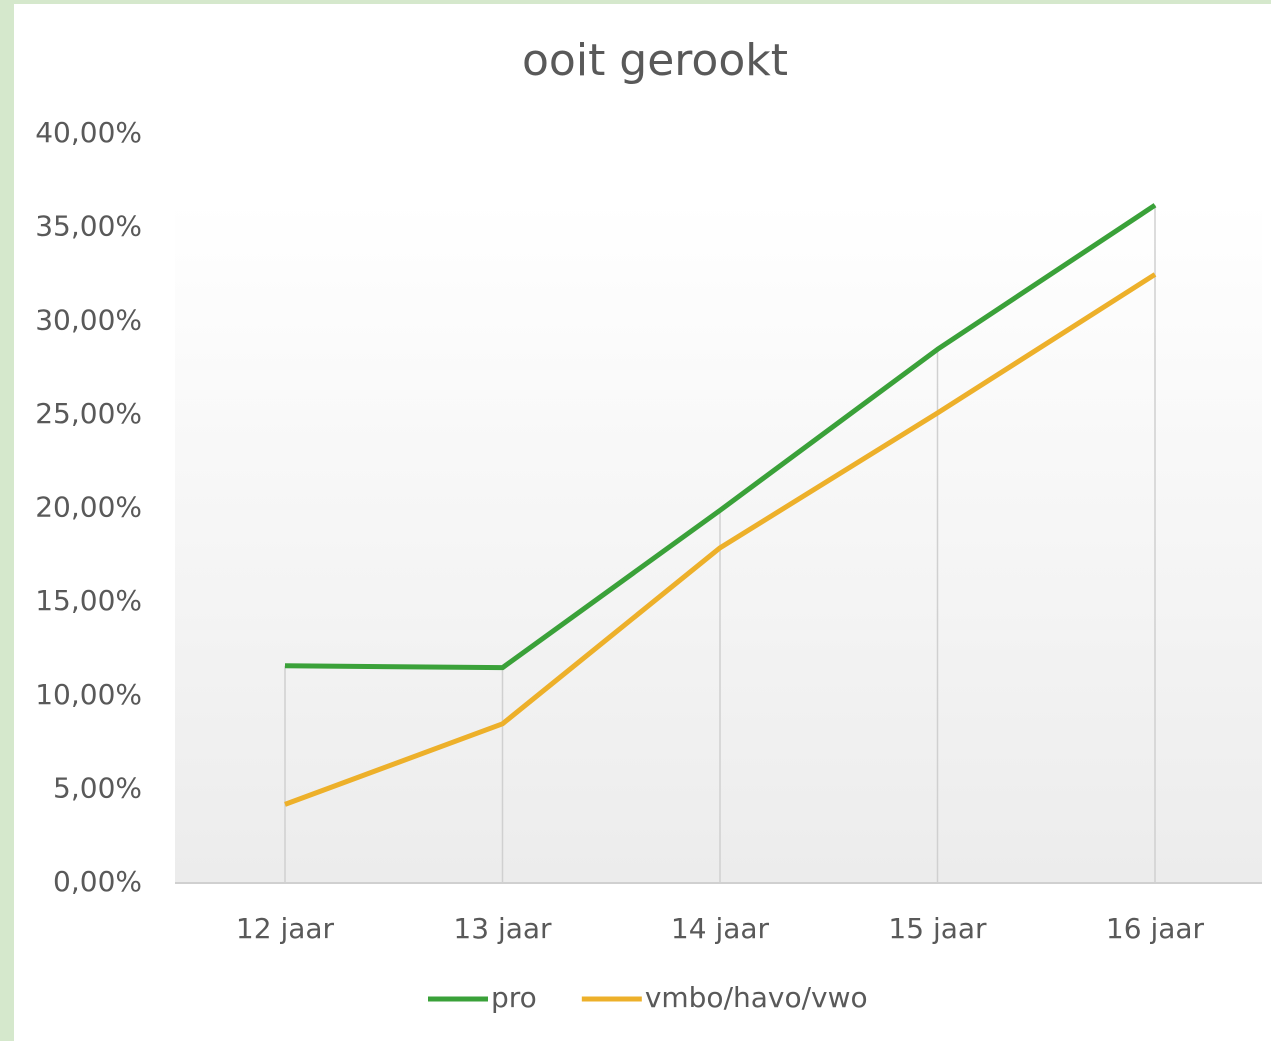 The height and width of the screenshot is (1041, 1271). Describe the element at coordinates (88, 226) in the screenshot. I see `y-tick-label: 35,00%` at that location.